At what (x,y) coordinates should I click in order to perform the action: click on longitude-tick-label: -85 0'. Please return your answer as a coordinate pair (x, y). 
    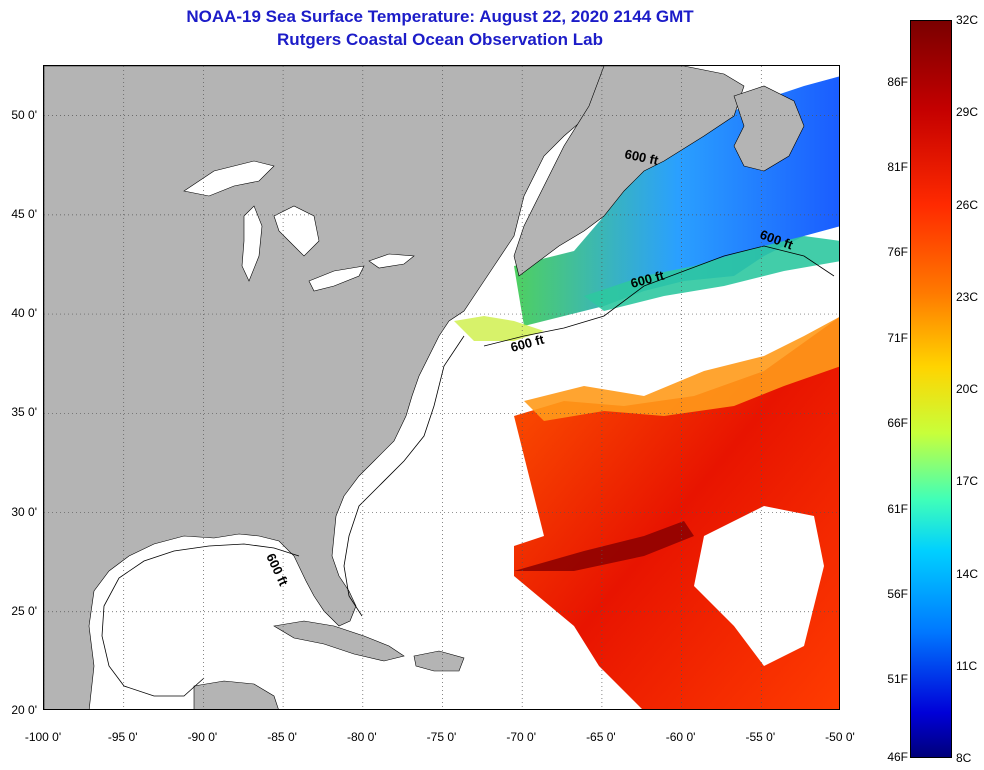
    Looking at the image, I should click on (282, 737).